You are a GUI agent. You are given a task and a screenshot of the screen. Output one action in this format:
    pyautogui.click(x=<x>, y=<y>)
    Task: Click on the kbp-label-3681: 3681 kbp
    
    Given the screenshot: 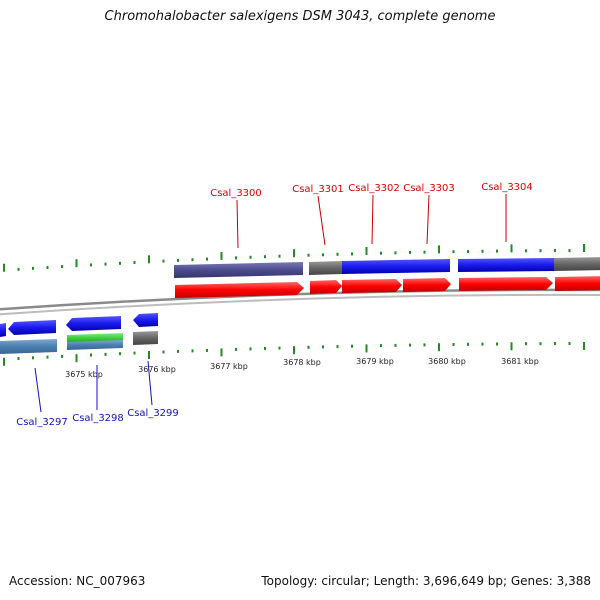 What is the action you would take?
    pyautogui.click(x=520, y=361)
    